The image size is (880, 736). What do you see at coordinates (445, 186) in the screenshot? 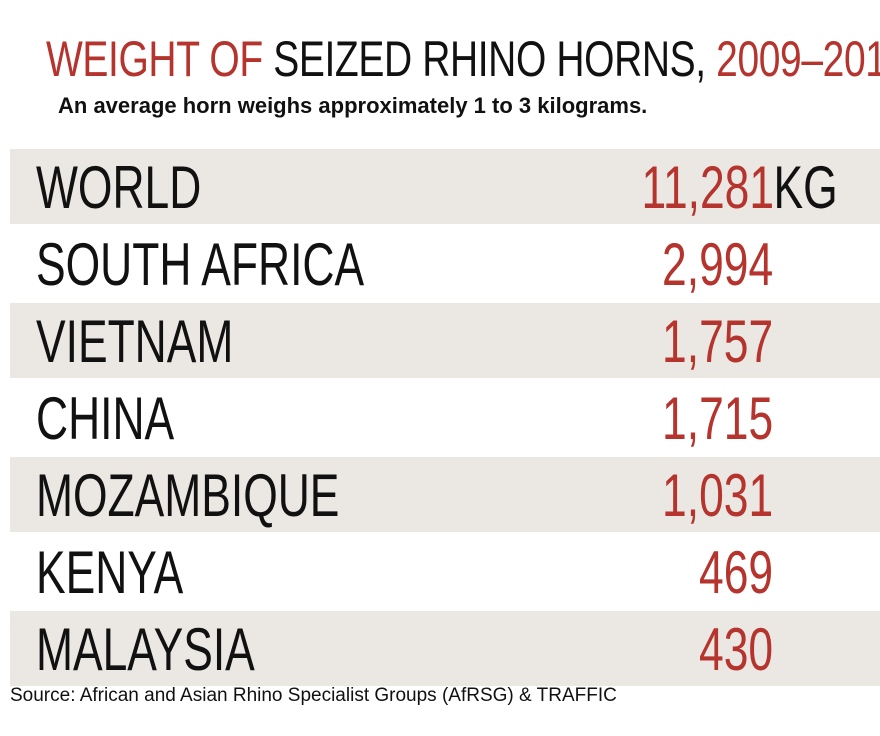
I see `table-row: WORLD 11,281 KG` at bounding box center [445, 186].